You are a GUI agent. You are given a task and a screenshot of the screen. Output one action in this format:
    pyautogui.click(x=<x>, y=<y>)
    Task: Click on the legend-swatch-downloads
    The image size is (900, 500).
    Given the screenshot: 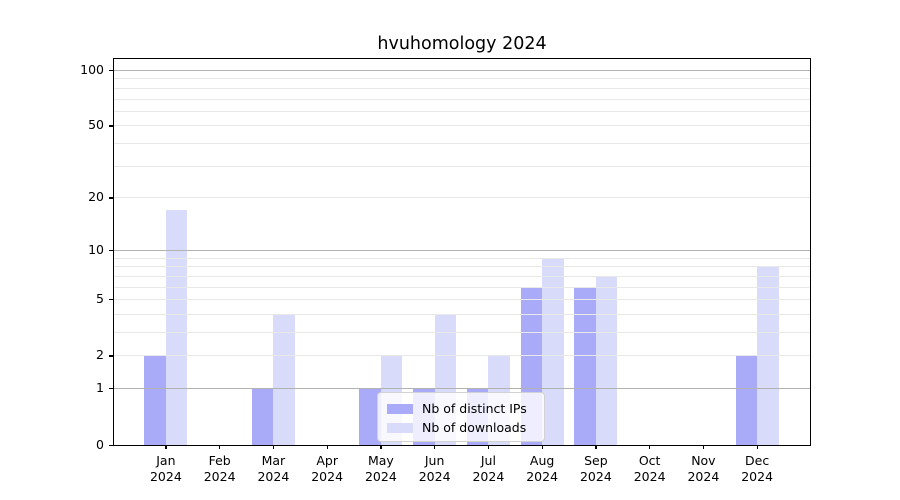 What is the action you would take?
    pyautogui.click(x=400, y=427)
    